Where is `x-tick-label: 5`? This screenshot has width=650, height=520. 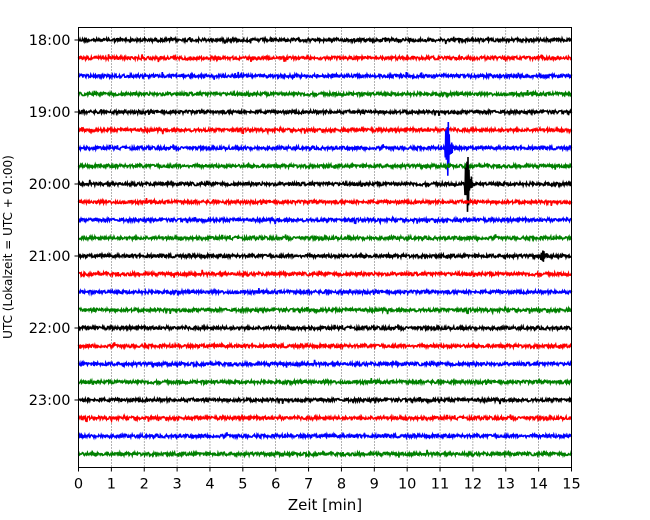
x-tick-label: 5 is located at coordinates (242, 485).